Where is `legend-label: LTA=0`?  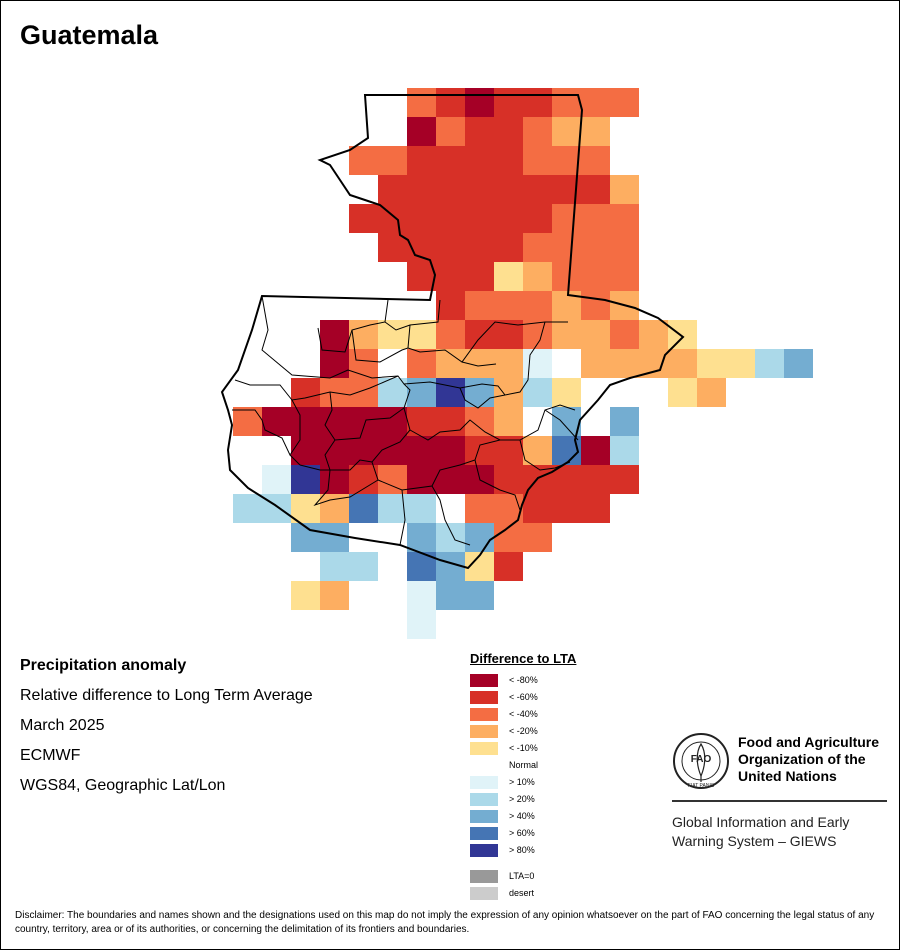 legend-label: LTA=0 is located at coordinates (522, 876).